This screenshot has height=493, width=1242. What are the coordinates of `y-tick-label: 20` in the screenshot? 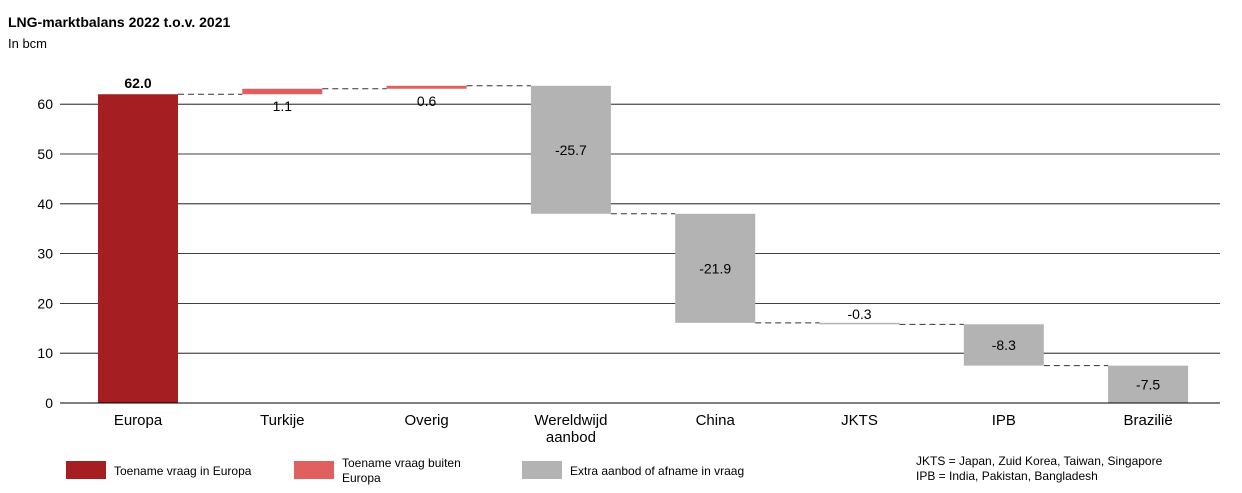 It's located at (45, 303).